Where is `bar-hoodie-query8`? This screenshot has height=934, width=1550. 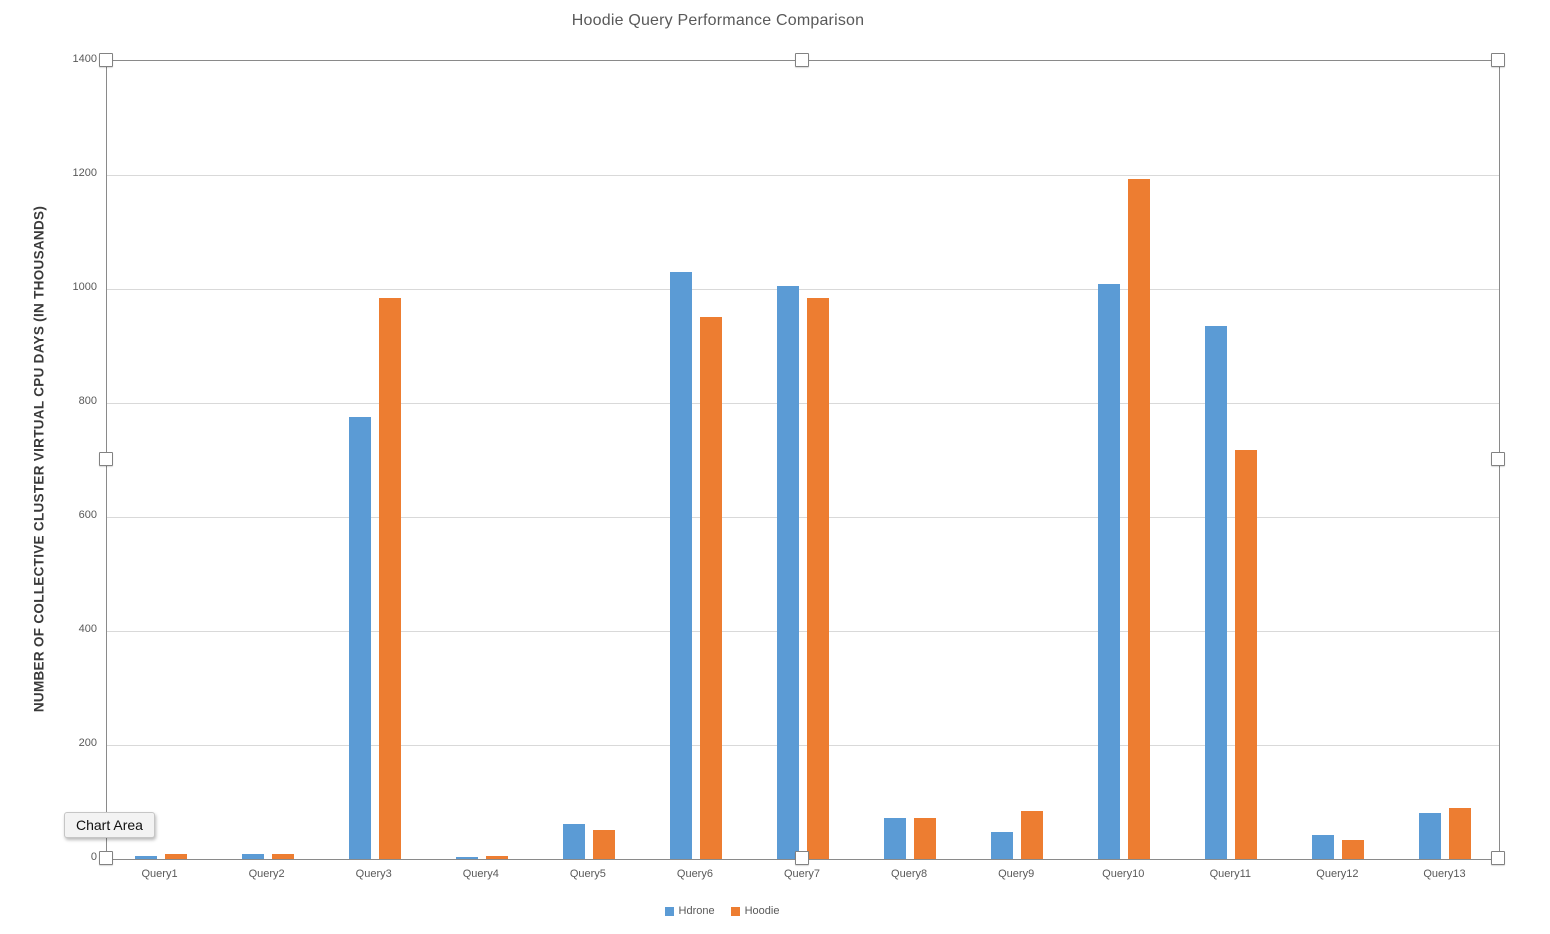
bar-hoodie-query8 is located at coordinates (925, 838).